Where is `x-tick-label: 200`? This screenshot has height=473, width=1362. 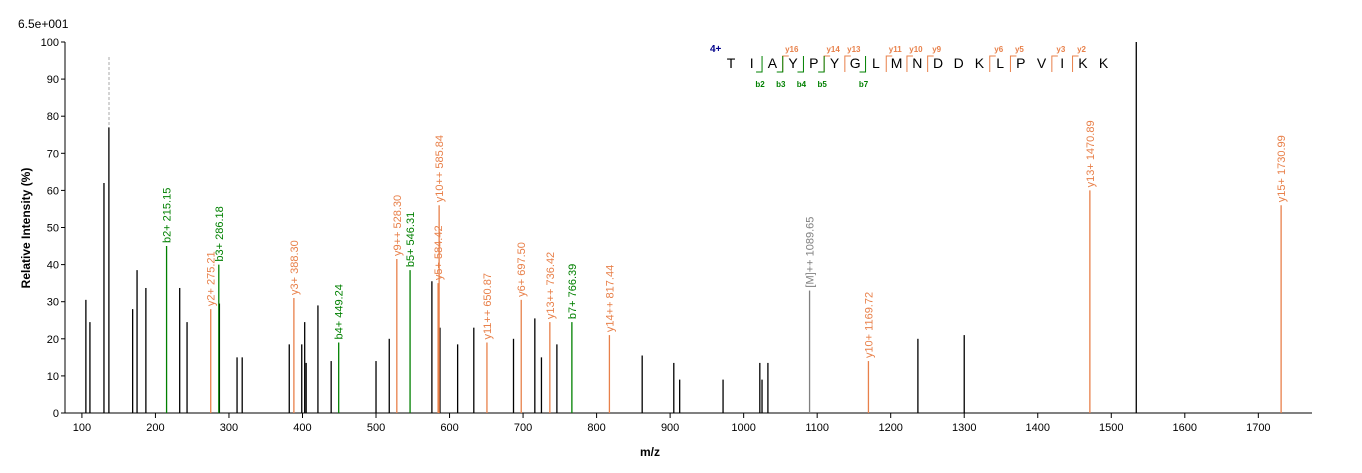 x-tick-label: 200 is located at coordinates (155, 428).